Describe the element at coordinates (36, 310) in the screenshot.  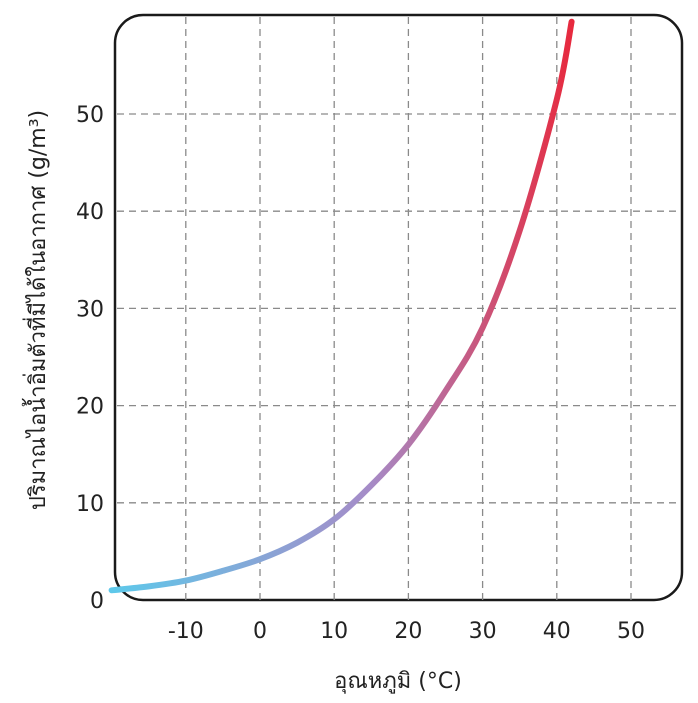
I see `y-axis-label: ปริมาณไอน้ำอิ่มตัวที่มีได้ในอากาศ (g/m³)` at that location.